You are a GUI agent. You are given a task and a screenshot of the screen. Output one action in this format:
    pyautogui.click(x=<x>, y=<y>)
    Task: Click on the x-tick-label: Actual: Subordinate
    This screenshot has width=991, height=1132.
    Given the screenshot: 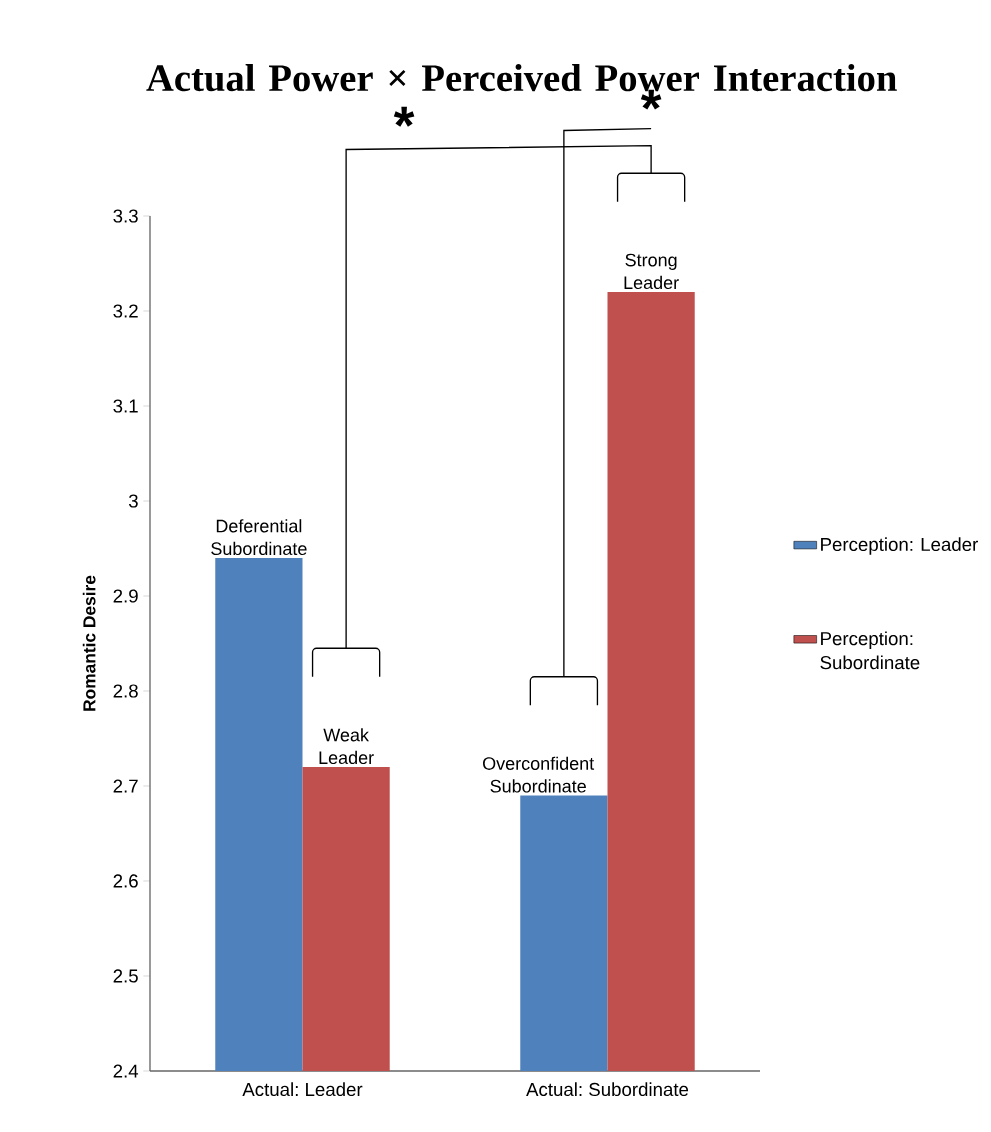 What is the action you would take?
    pyautogui.click(x=607, y=1089)
    